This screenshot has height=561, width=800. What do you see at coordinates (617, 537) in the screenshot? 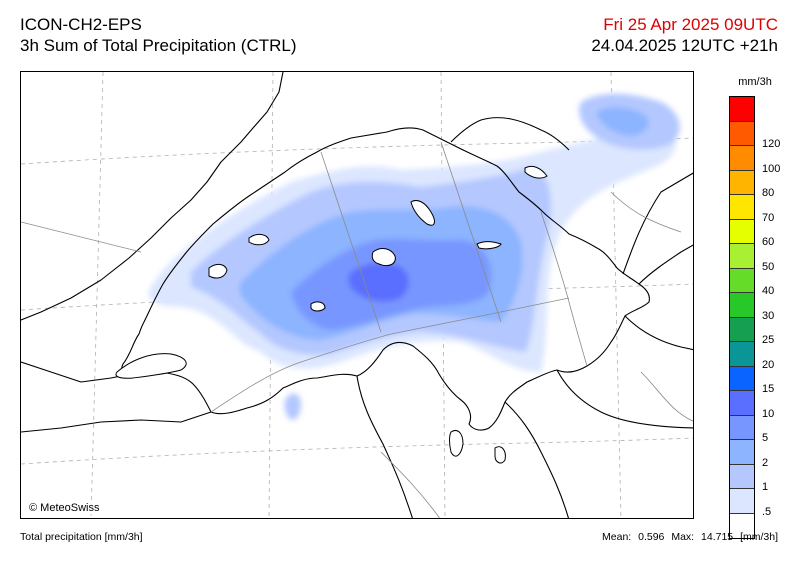
I see `mean-label: Mean:` at bounding box center [617, 537].